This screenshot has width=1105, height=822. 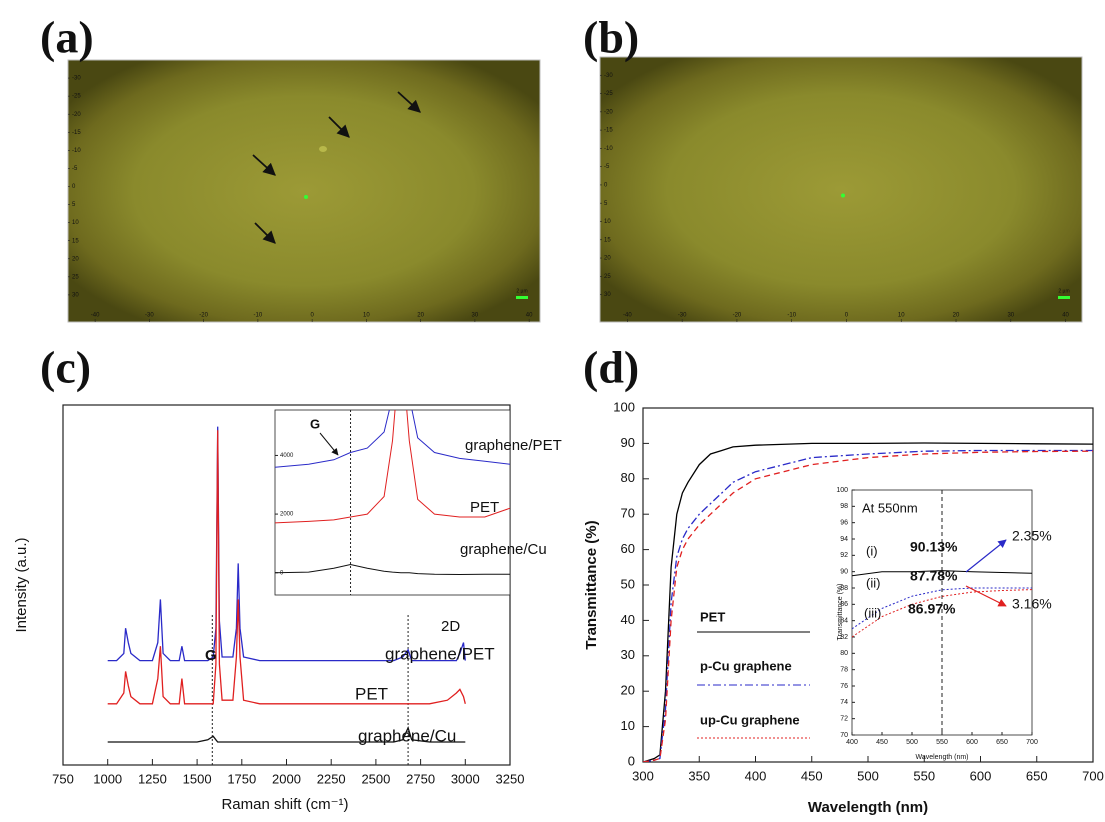 What do you see at coordinates (934, 547) in the screenshot?
I see `annotation: 90.13%` at bounding box center [934, 547].